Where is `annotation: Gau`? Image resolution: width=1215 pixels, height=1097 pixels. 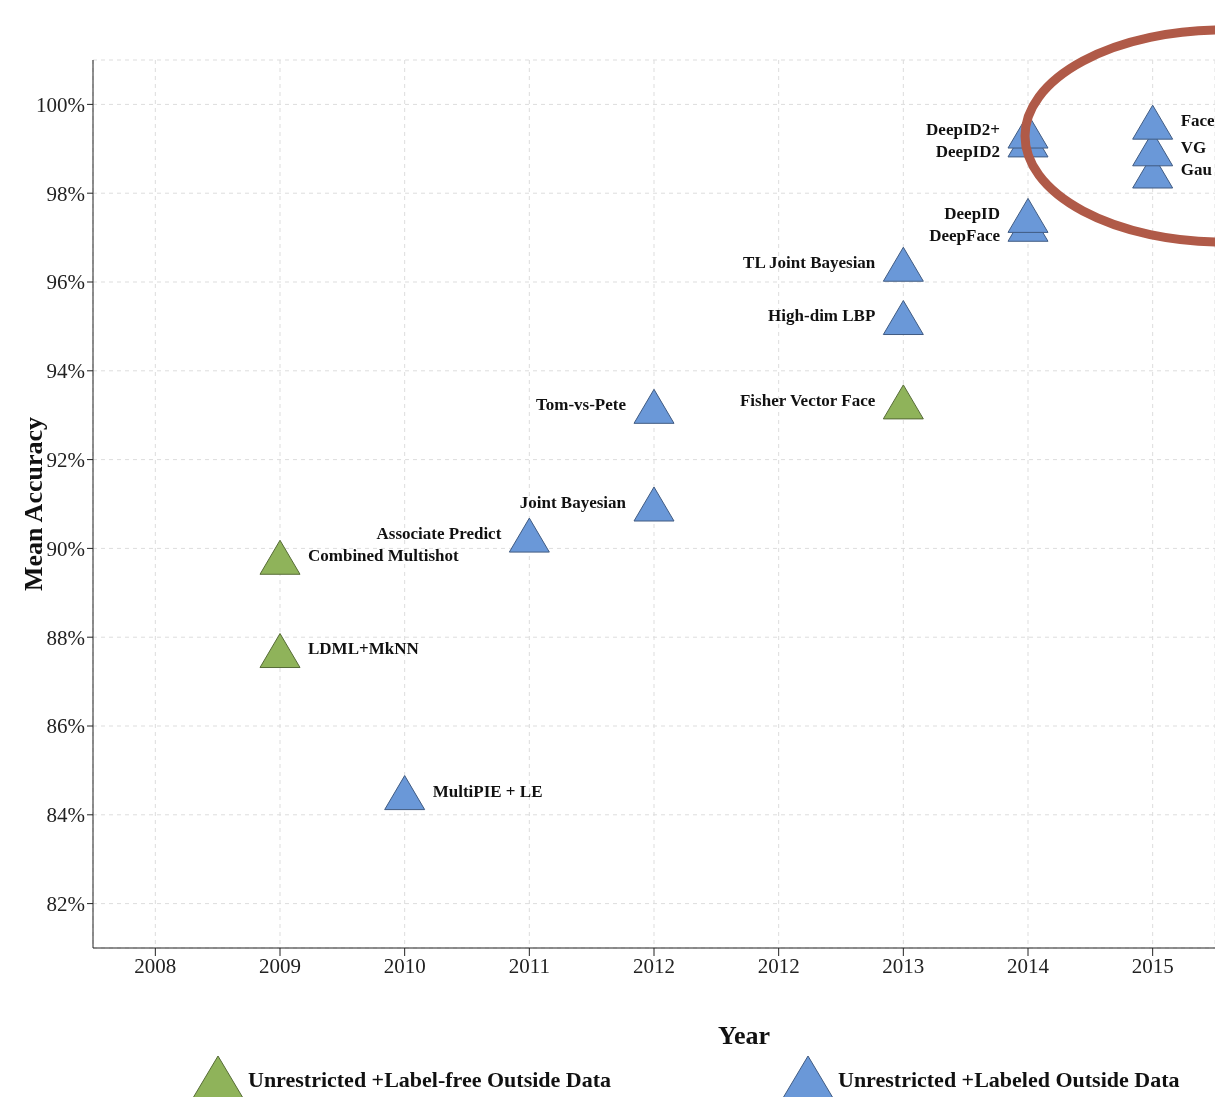
annotation: Gau is located at coordinates (1196, 169).